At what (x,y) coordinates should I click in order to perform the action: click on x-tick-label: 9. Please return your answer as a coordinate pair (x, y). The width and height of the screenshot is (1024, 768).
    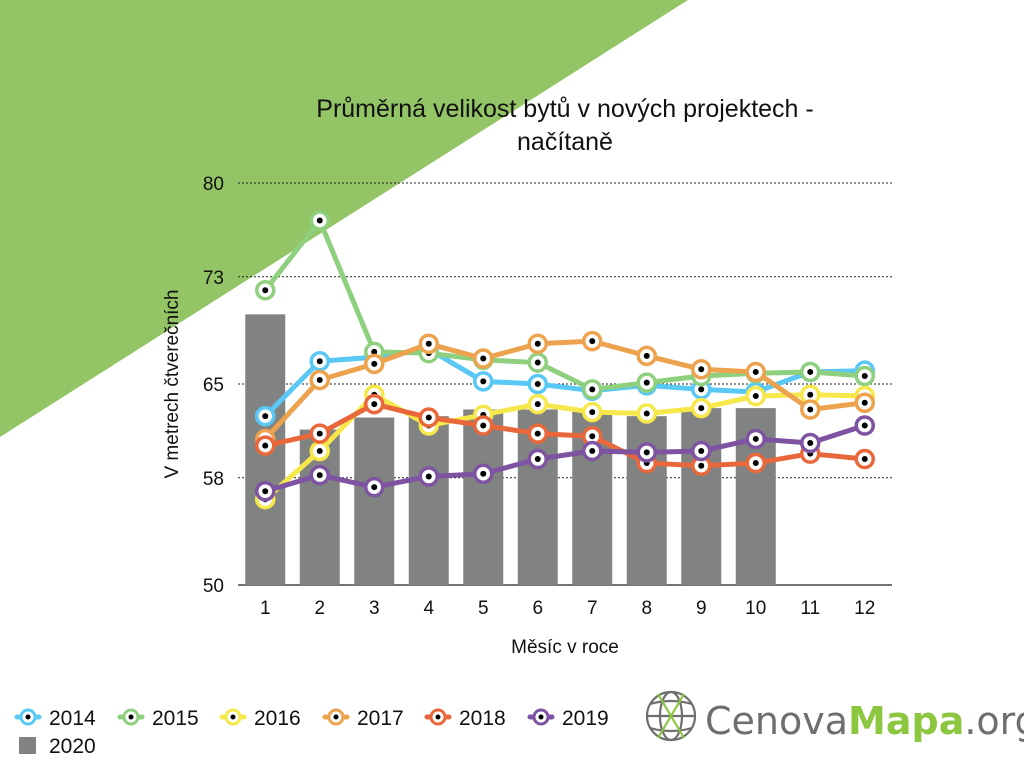
    Looking at the image, I should click on (701, 608).